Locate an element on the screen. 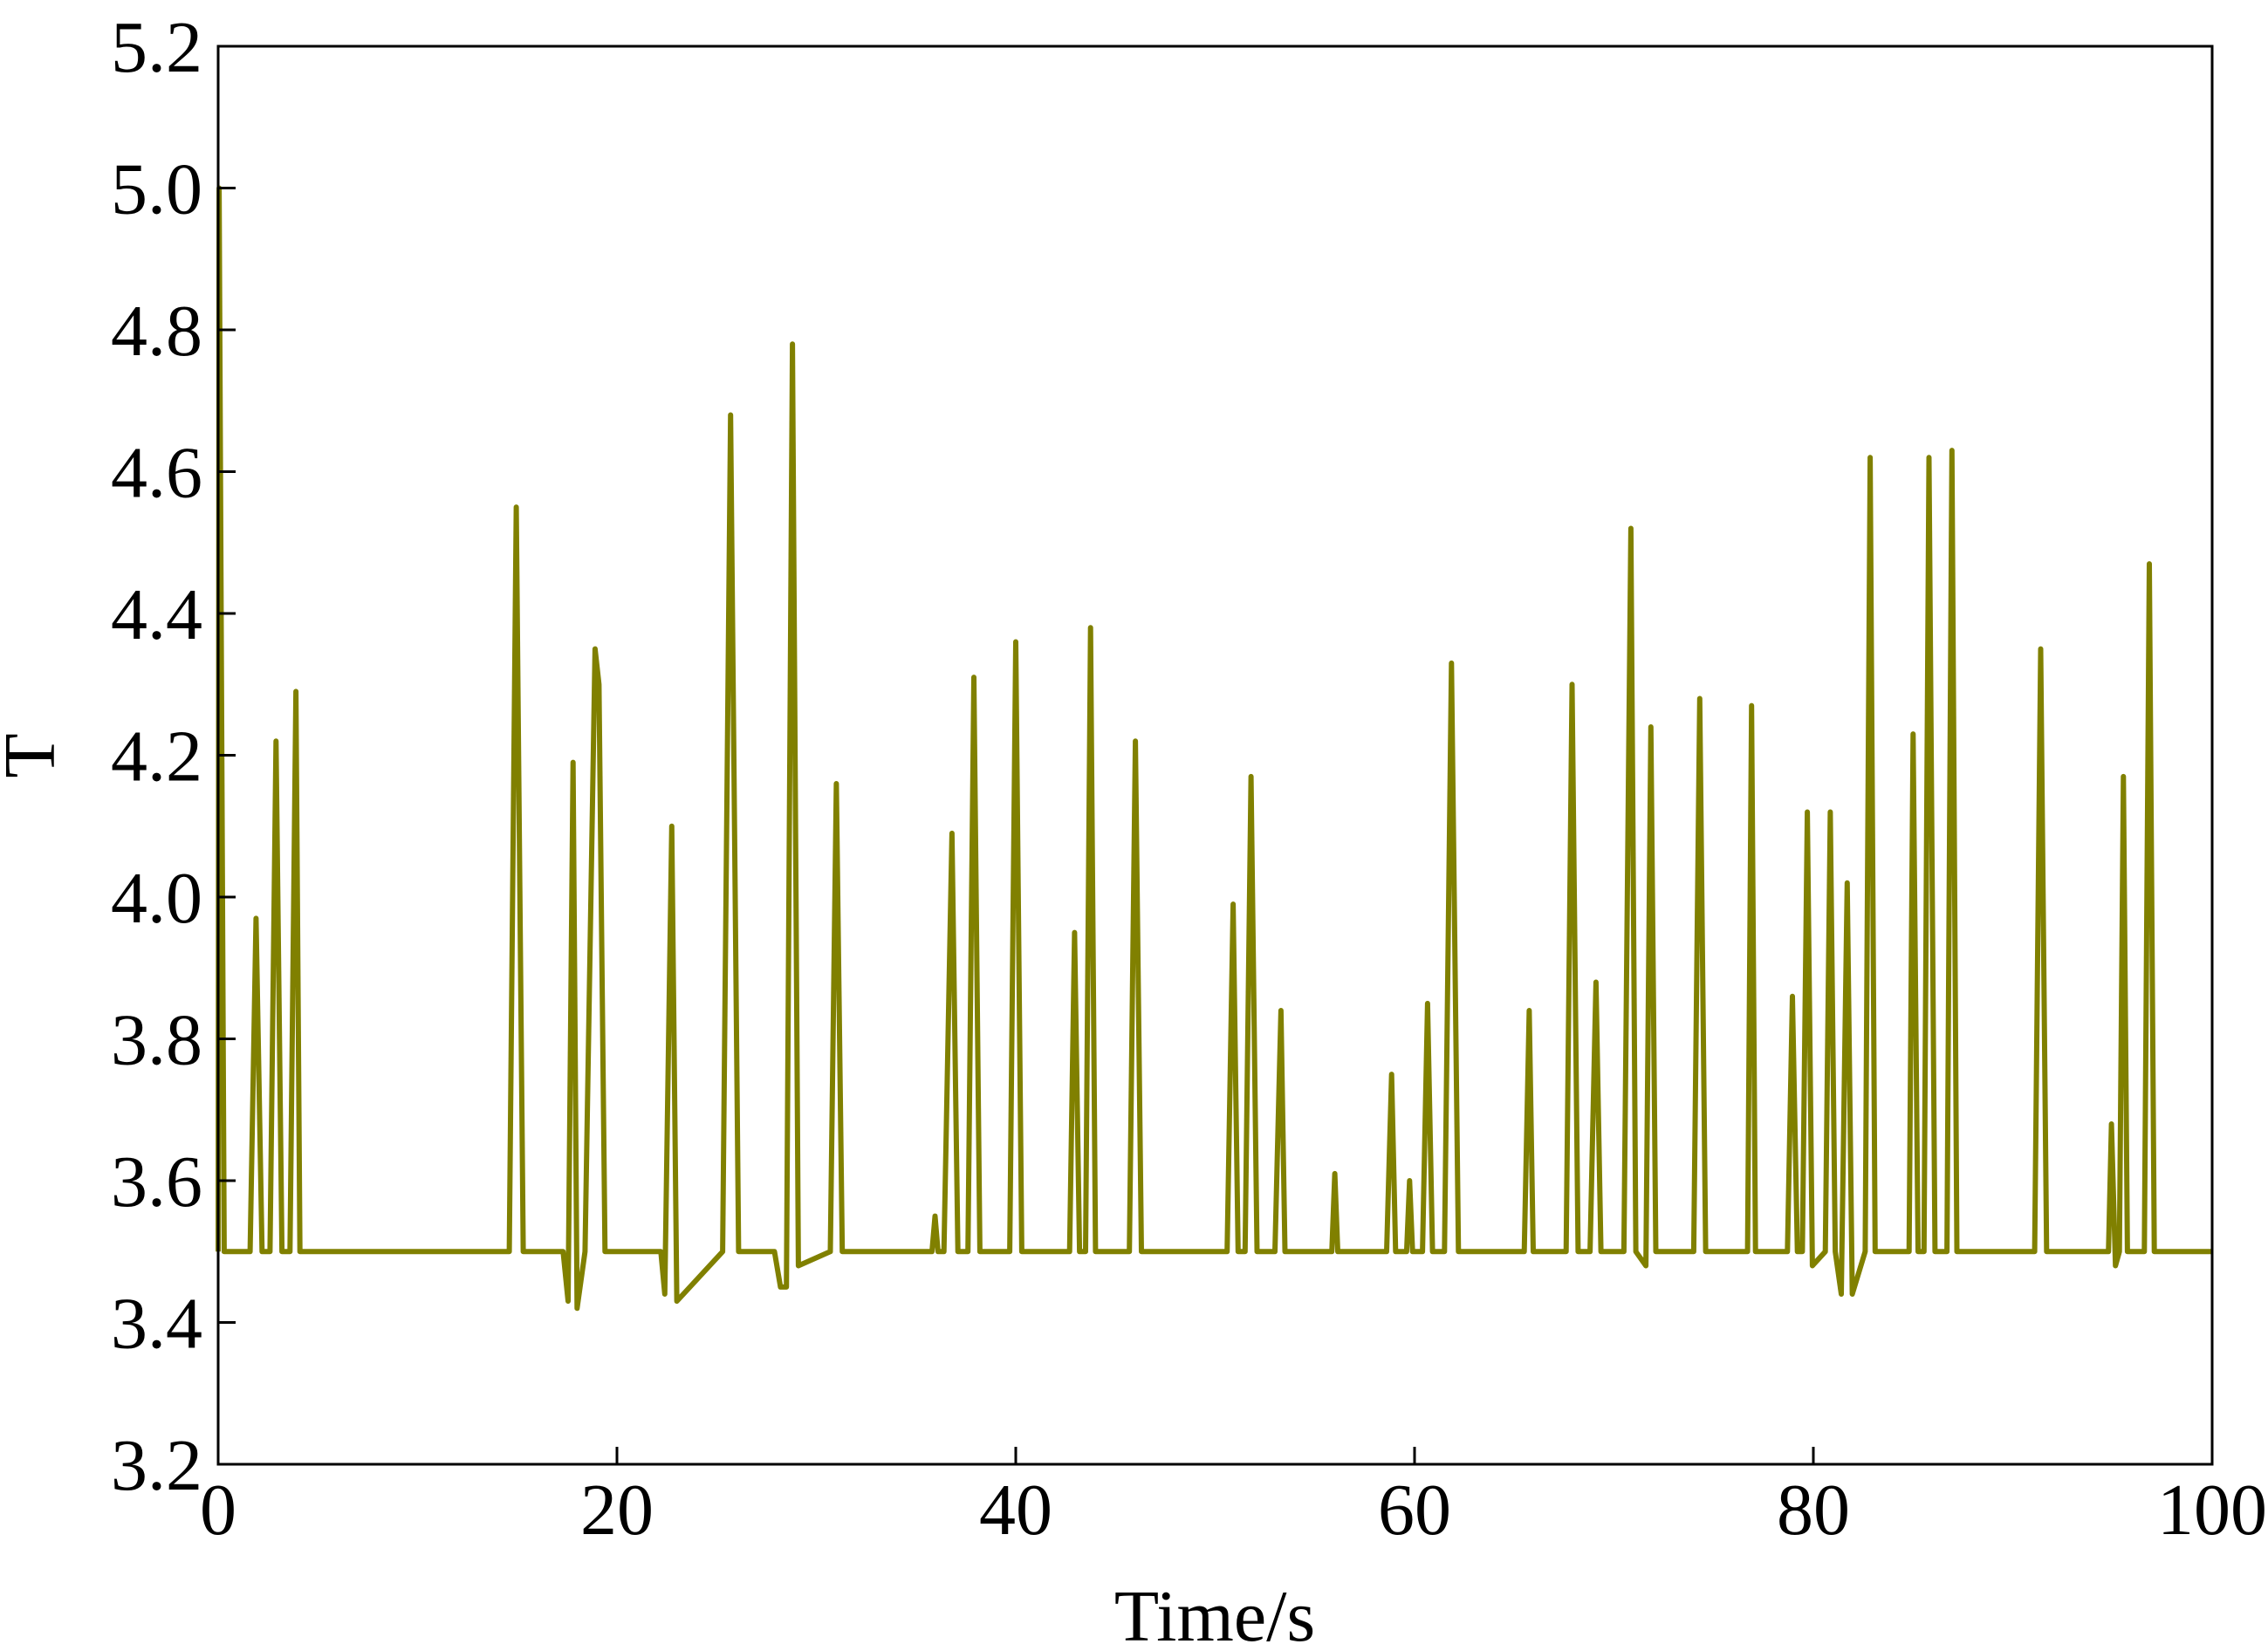 Image resolution: width=2268 pixels, height=1651 pixels. y-tick-label: 4.6 is located at coordinates (156, 473).